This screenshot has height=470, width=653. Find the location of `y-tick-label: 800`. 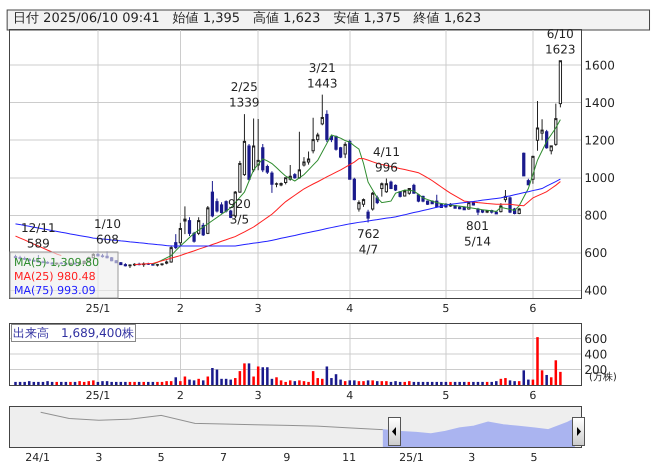

y-tick-label: 800 is located at coordinates (596, 215).